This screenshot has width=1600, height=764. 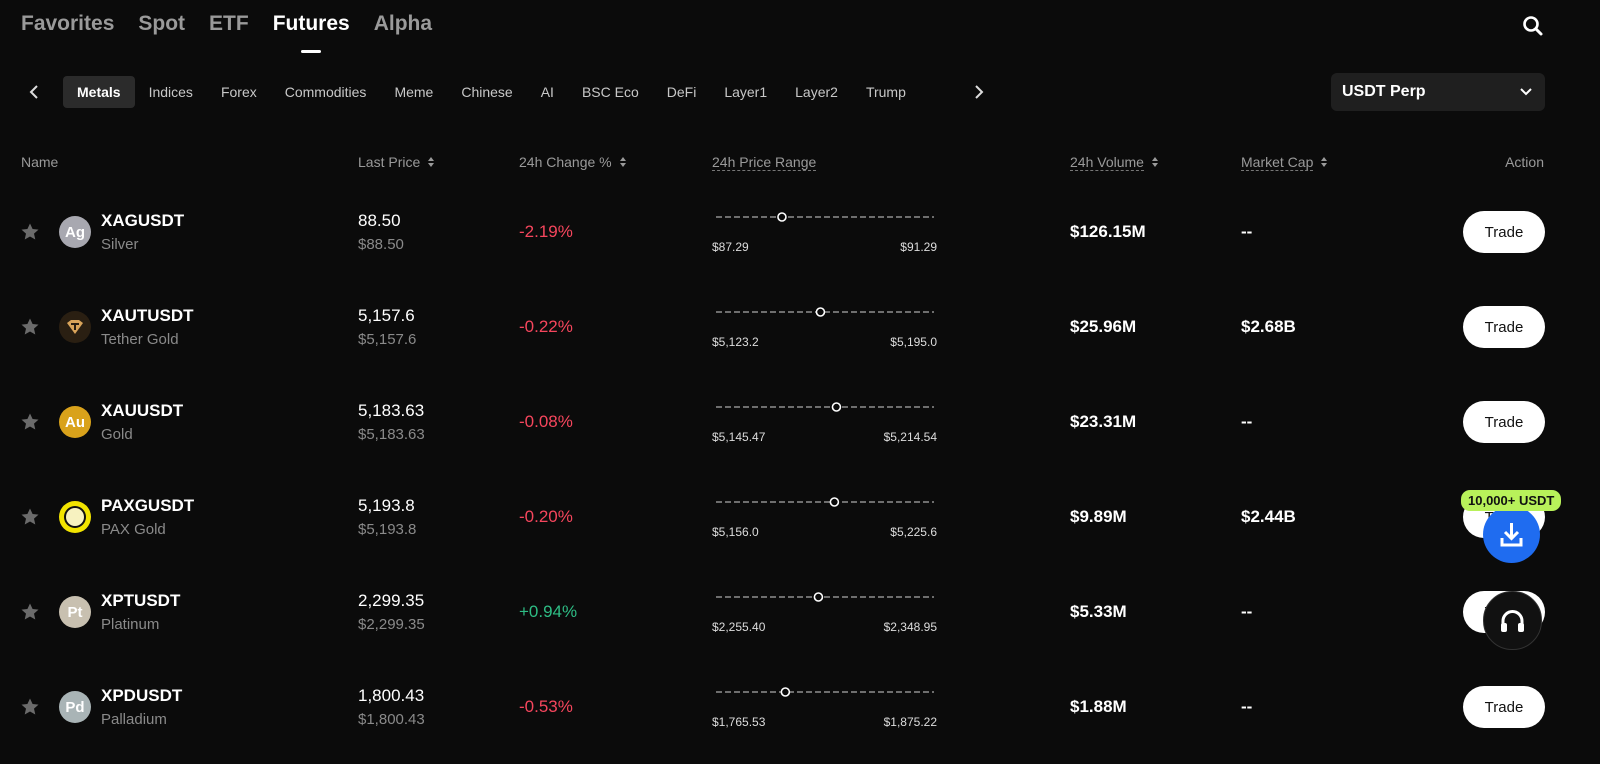 What do you see at coordinates (391, 600) in the screenshot?
I see `last-price: 2,299.35` at bounding box center [391, 600].